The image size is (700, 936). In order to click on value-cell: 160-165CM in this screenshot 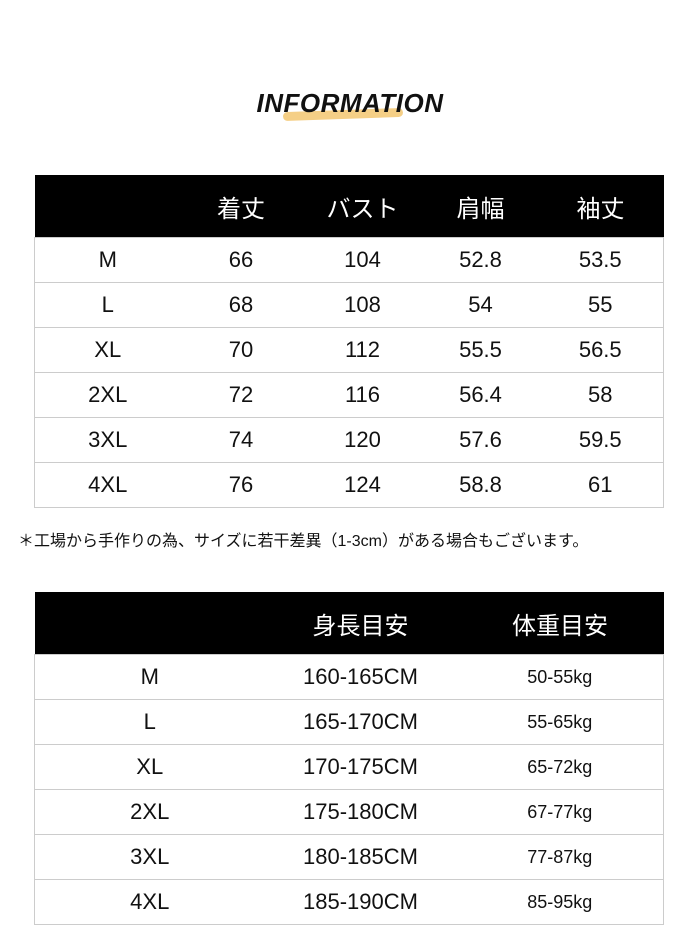, I will do `click(360, 677)`.